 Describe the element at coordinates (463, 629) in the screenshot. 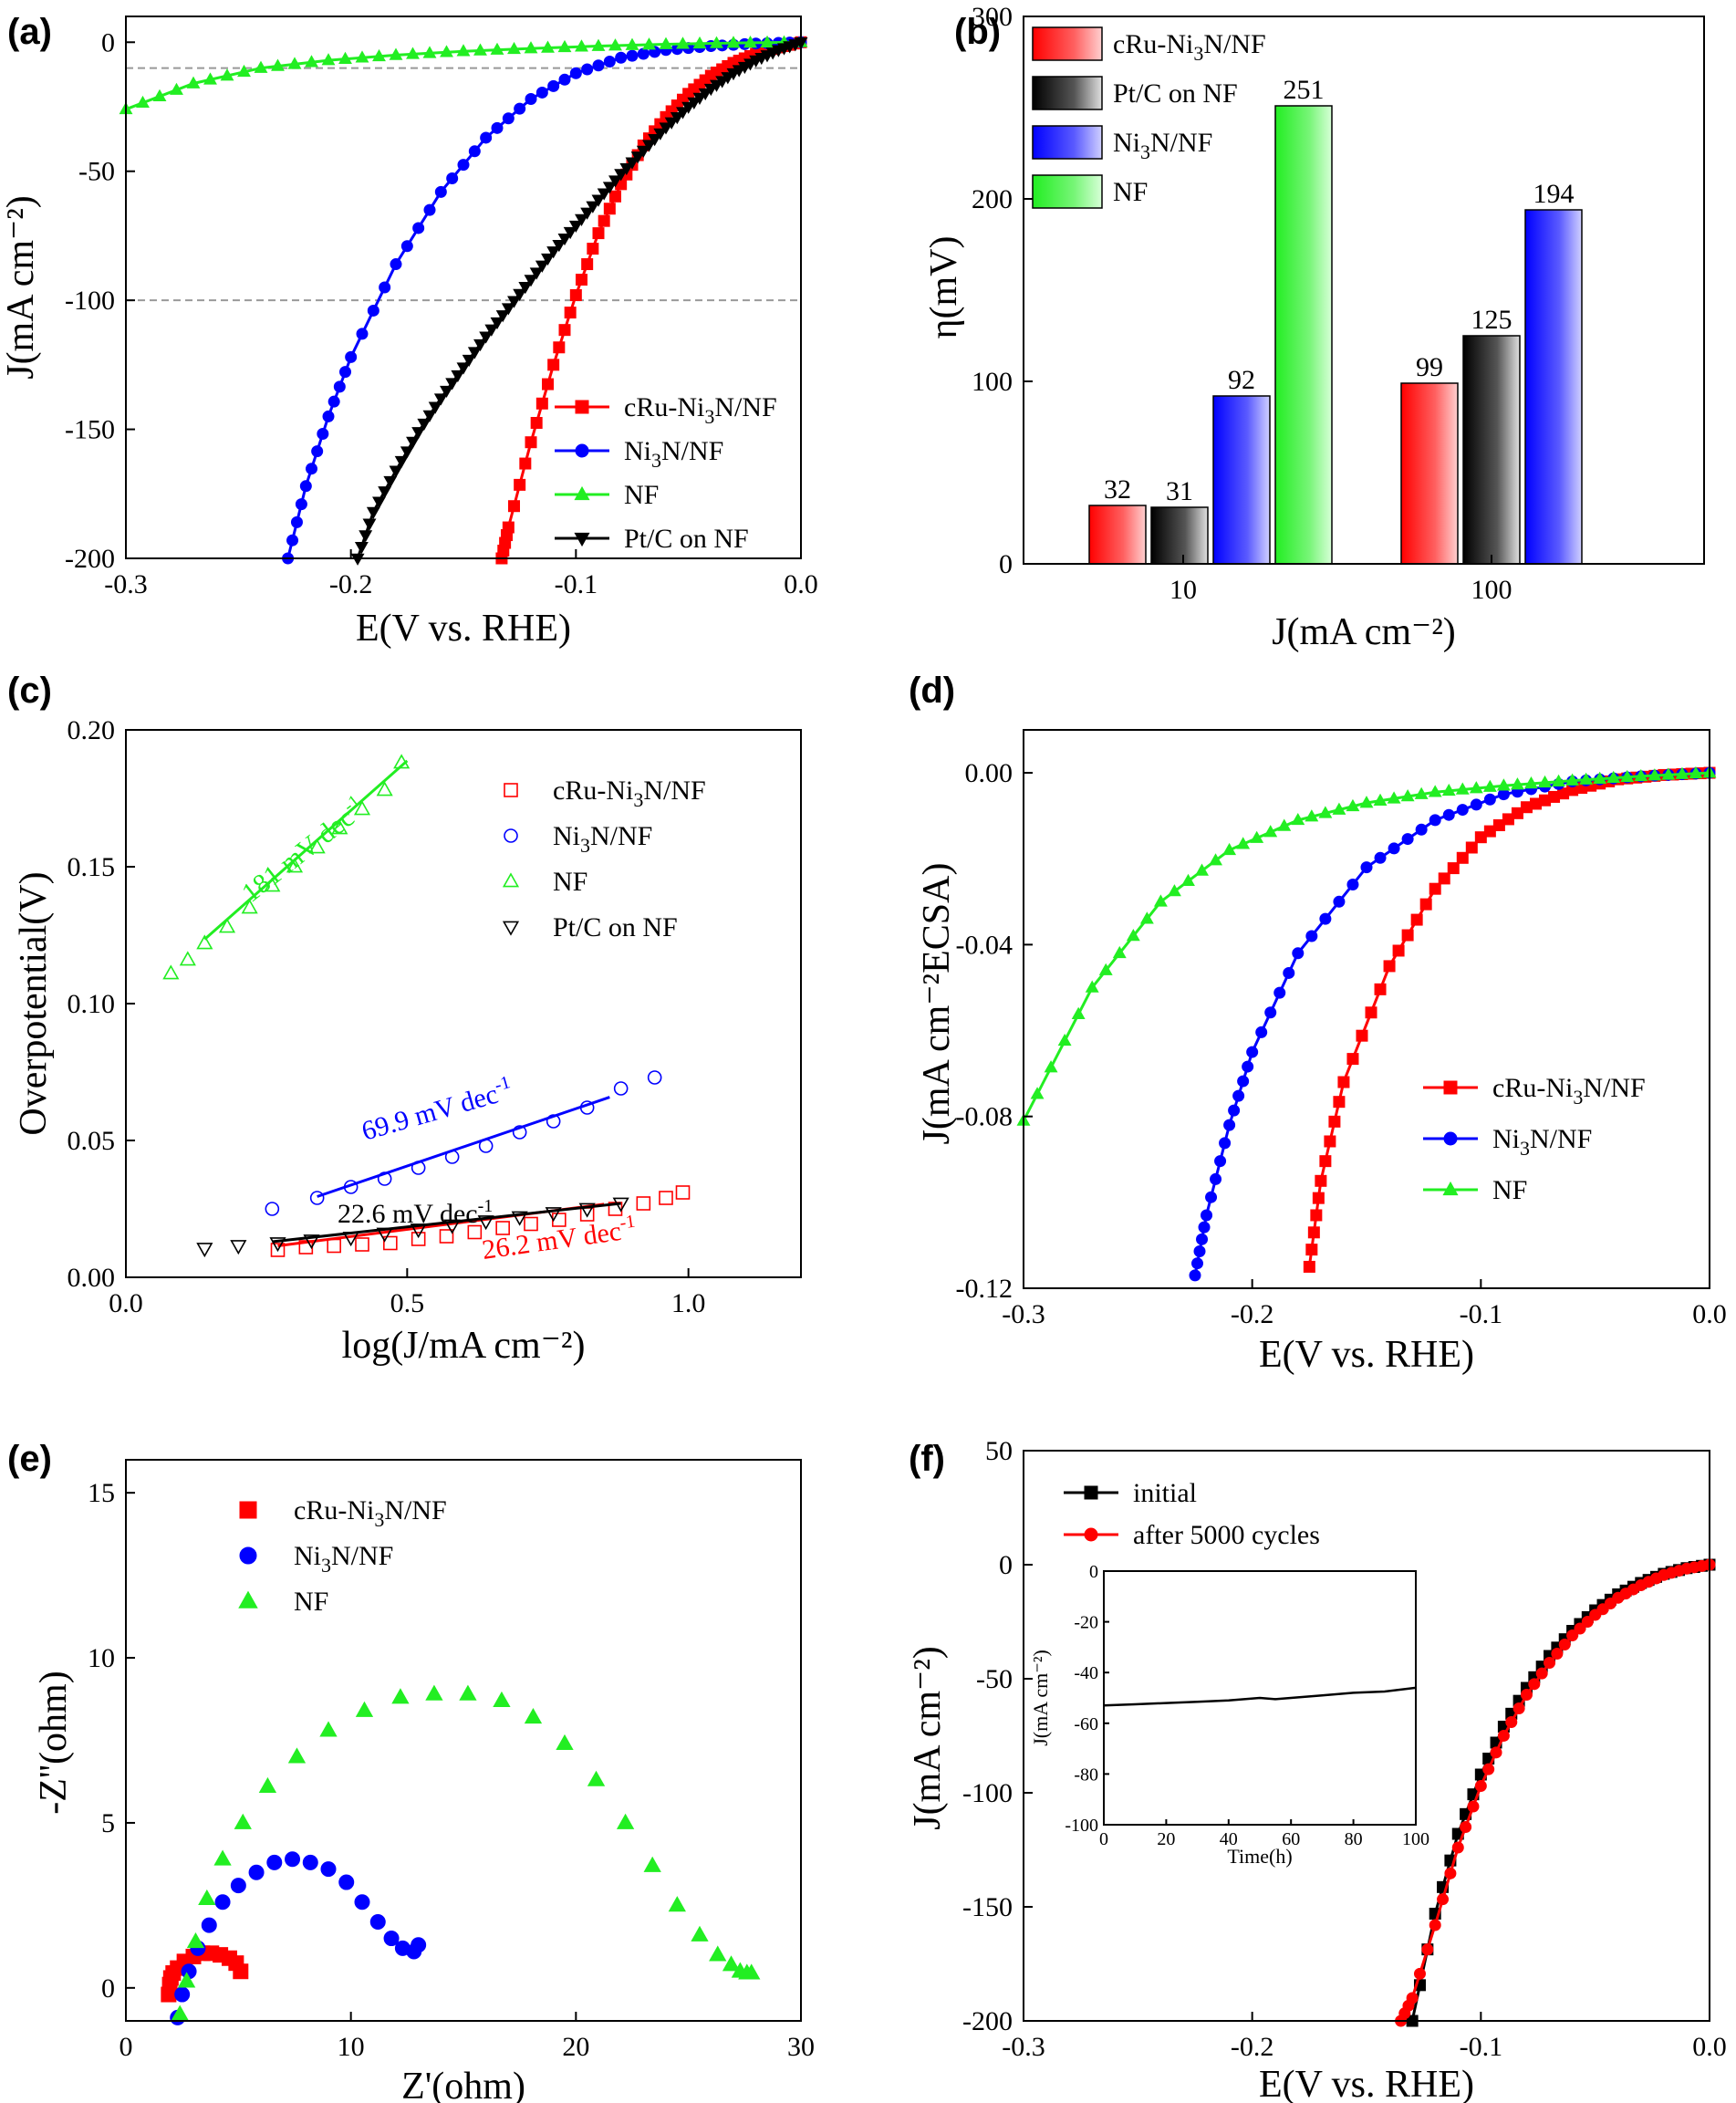

I see `panel-a-x-axis-title: E(V vs. RHE)` at that location.